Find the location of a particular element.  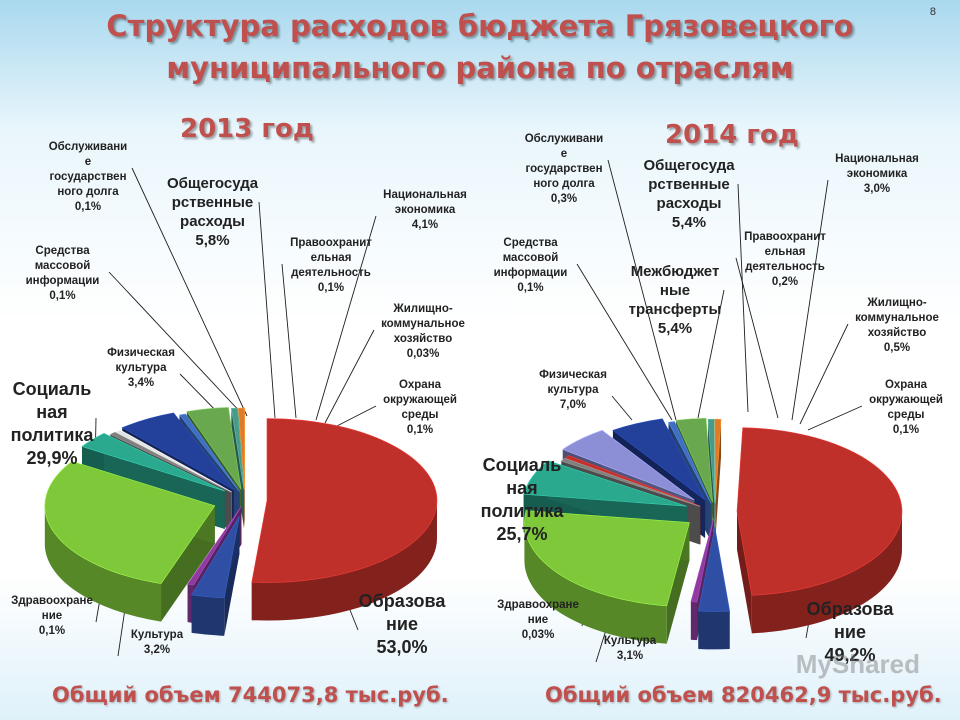

leader-line-физическая-культура is located at coordinates (622, 408).